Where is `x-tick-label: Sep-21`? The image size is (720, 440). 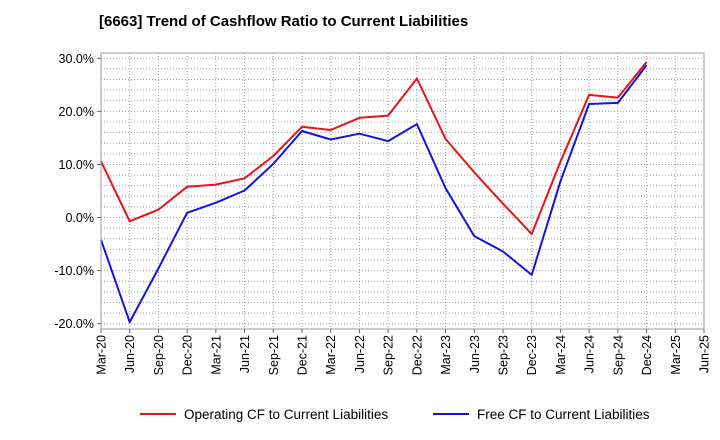 x-tick-label: Sep-21 is located at coordinates (274, 355).